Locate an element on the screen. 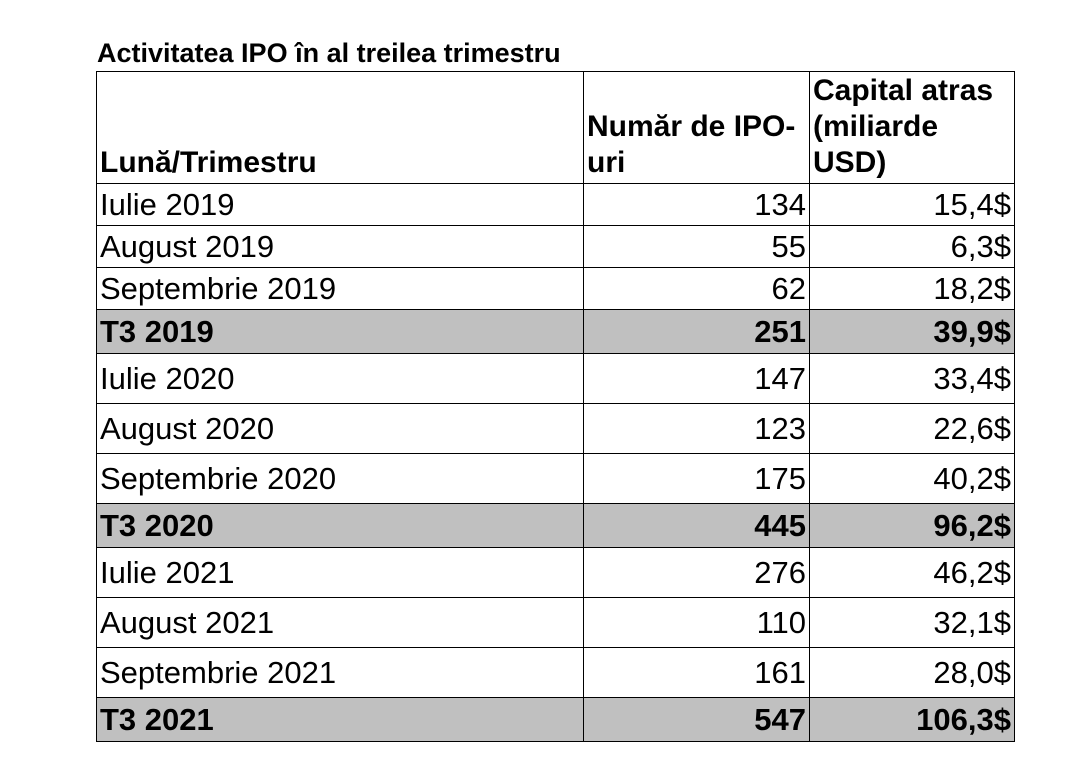  table-row: Iulie 2019 134 15,4$ is located at coordinates (555, 204).